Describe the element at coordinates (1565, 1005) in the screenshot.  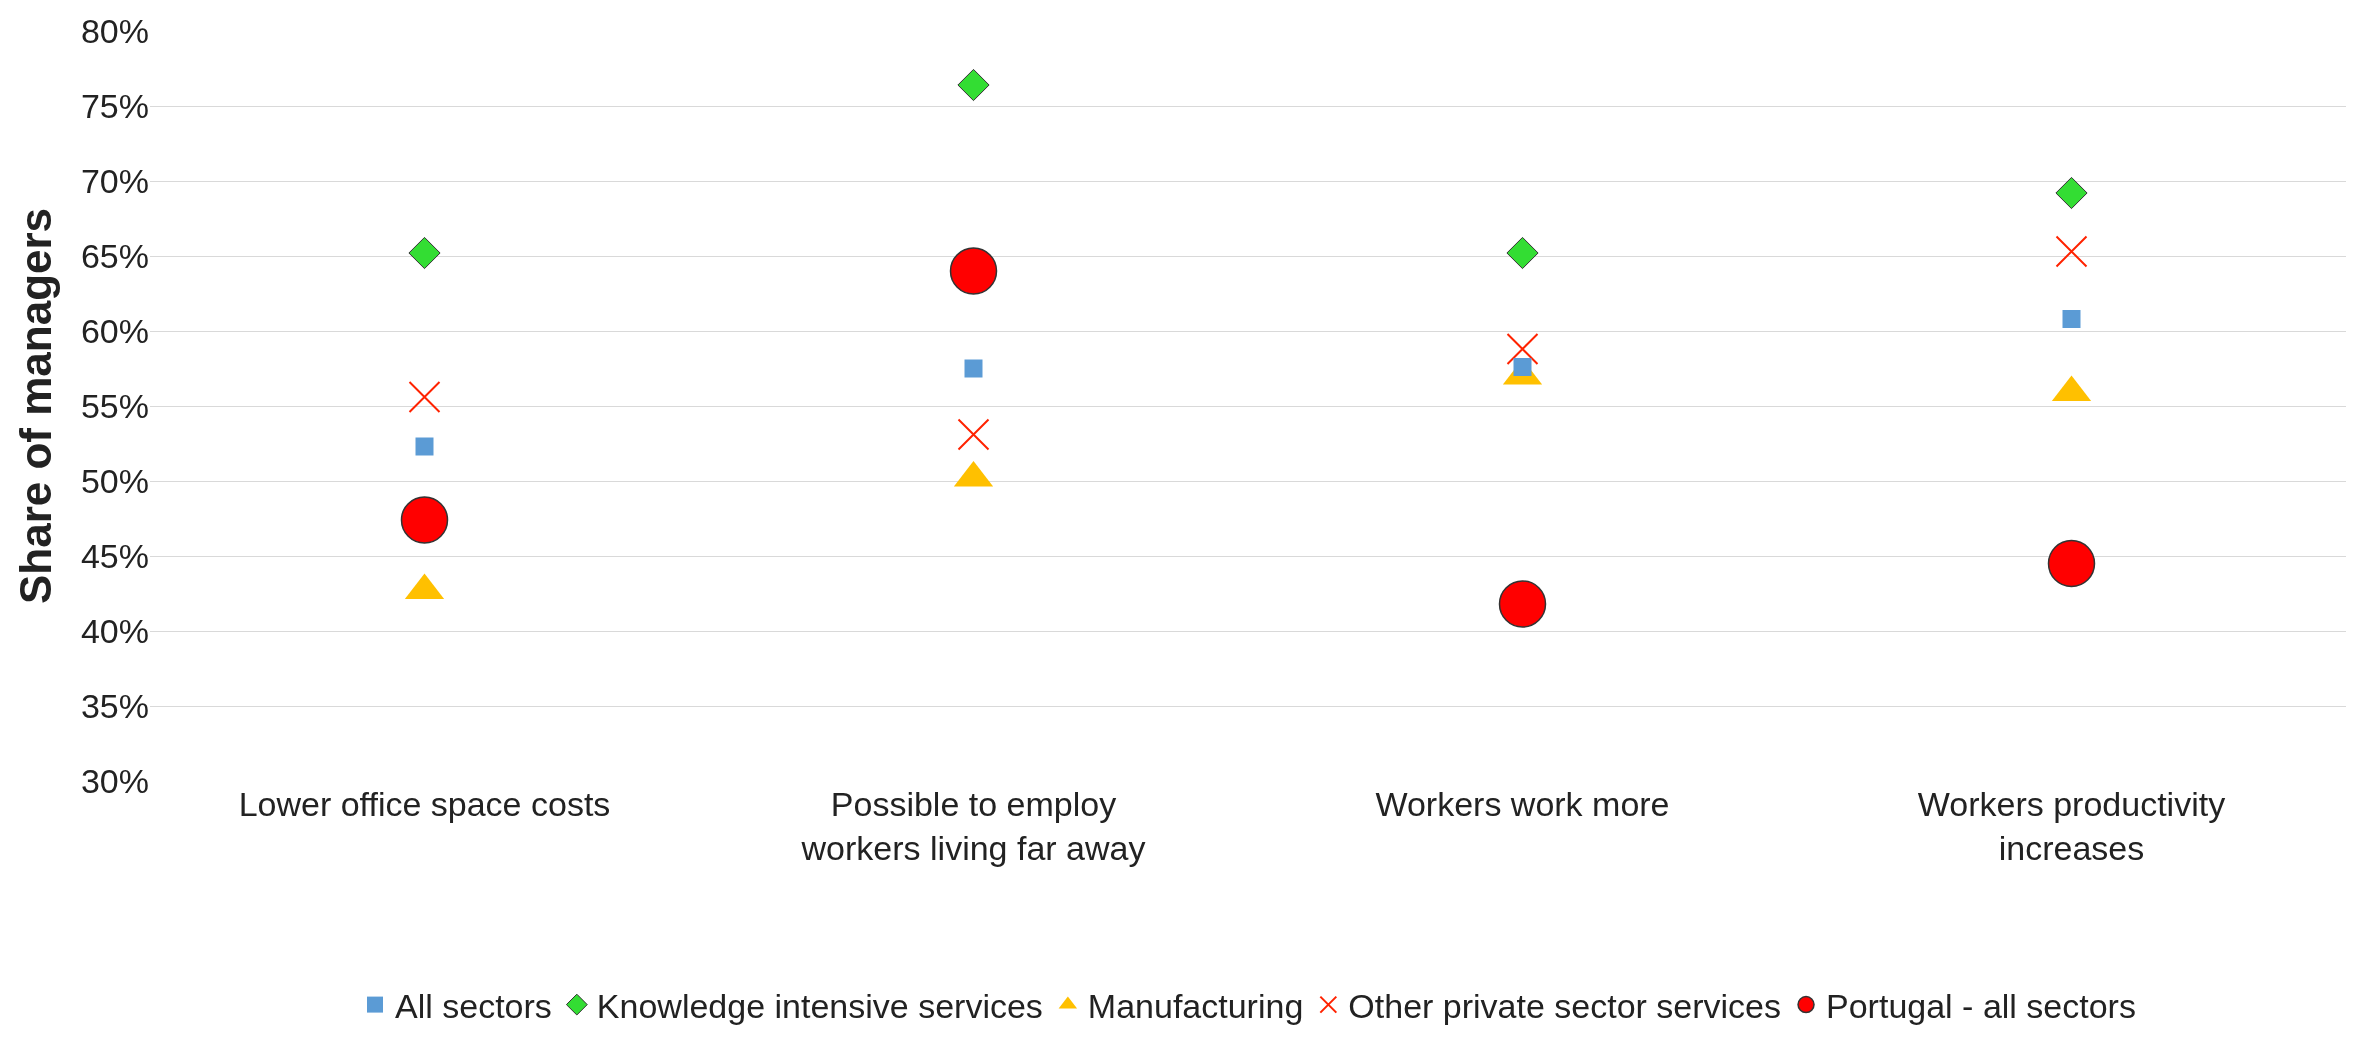
I see `legend-label: Other private sector services` at that location.